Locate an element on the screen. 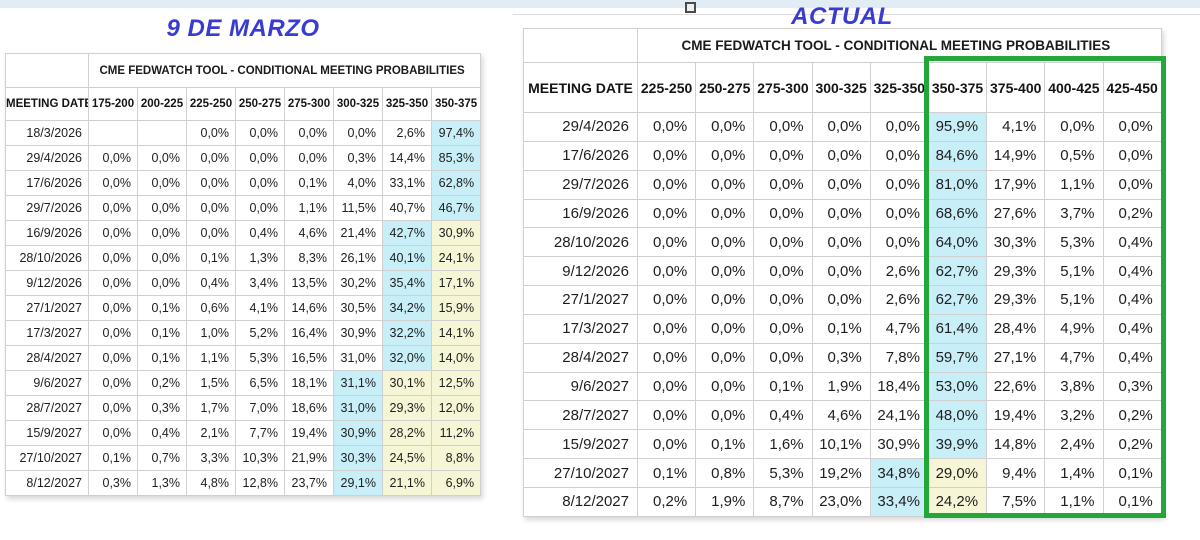  probability-cell: 14,0% is located at coordinates (456, 358).